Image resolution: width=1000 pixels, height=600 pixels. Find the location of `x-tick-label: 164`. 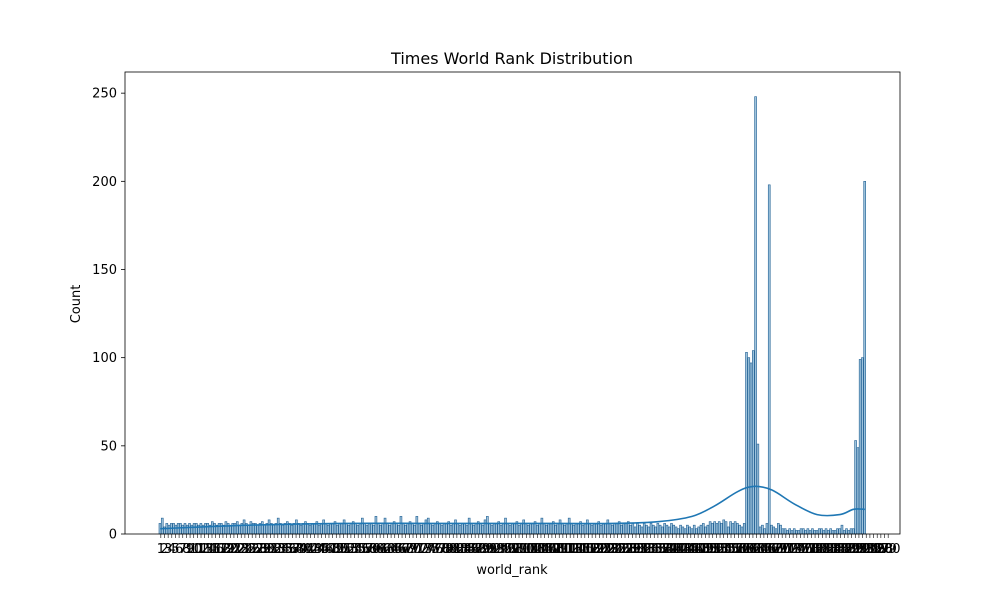

x-tick-label: 164 is located at coordinates (756, 549).